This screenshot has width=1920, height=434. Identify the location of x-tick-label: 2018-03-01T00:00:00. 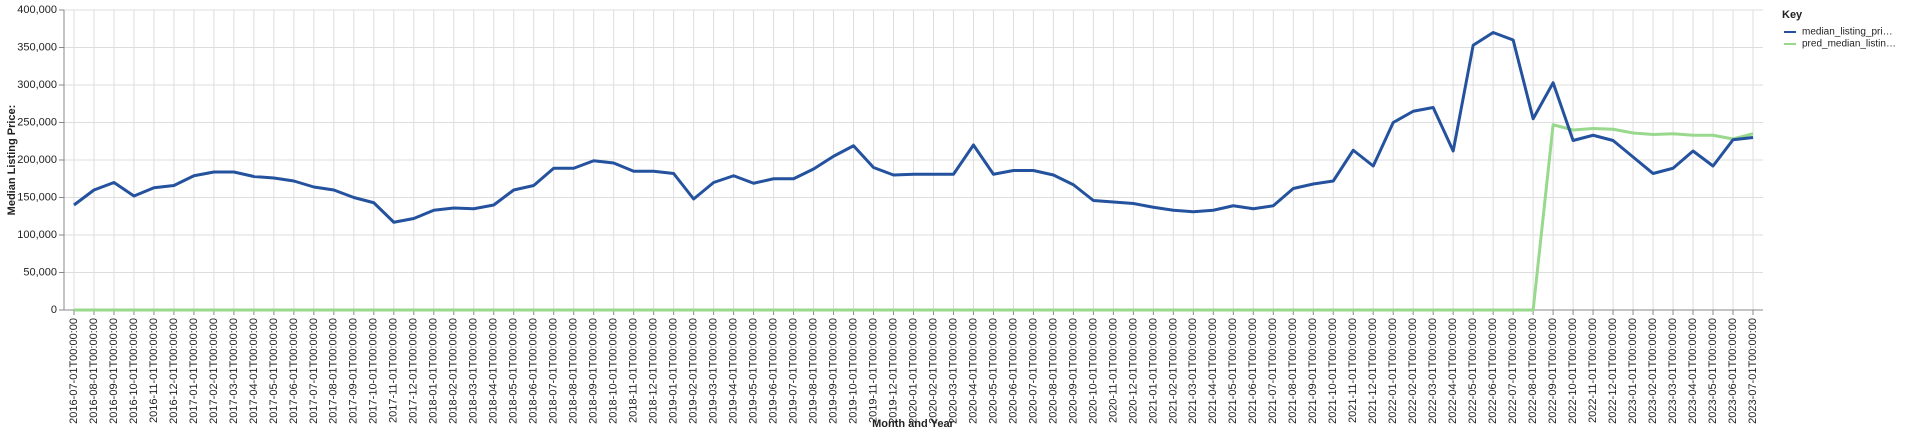
(474, 371).